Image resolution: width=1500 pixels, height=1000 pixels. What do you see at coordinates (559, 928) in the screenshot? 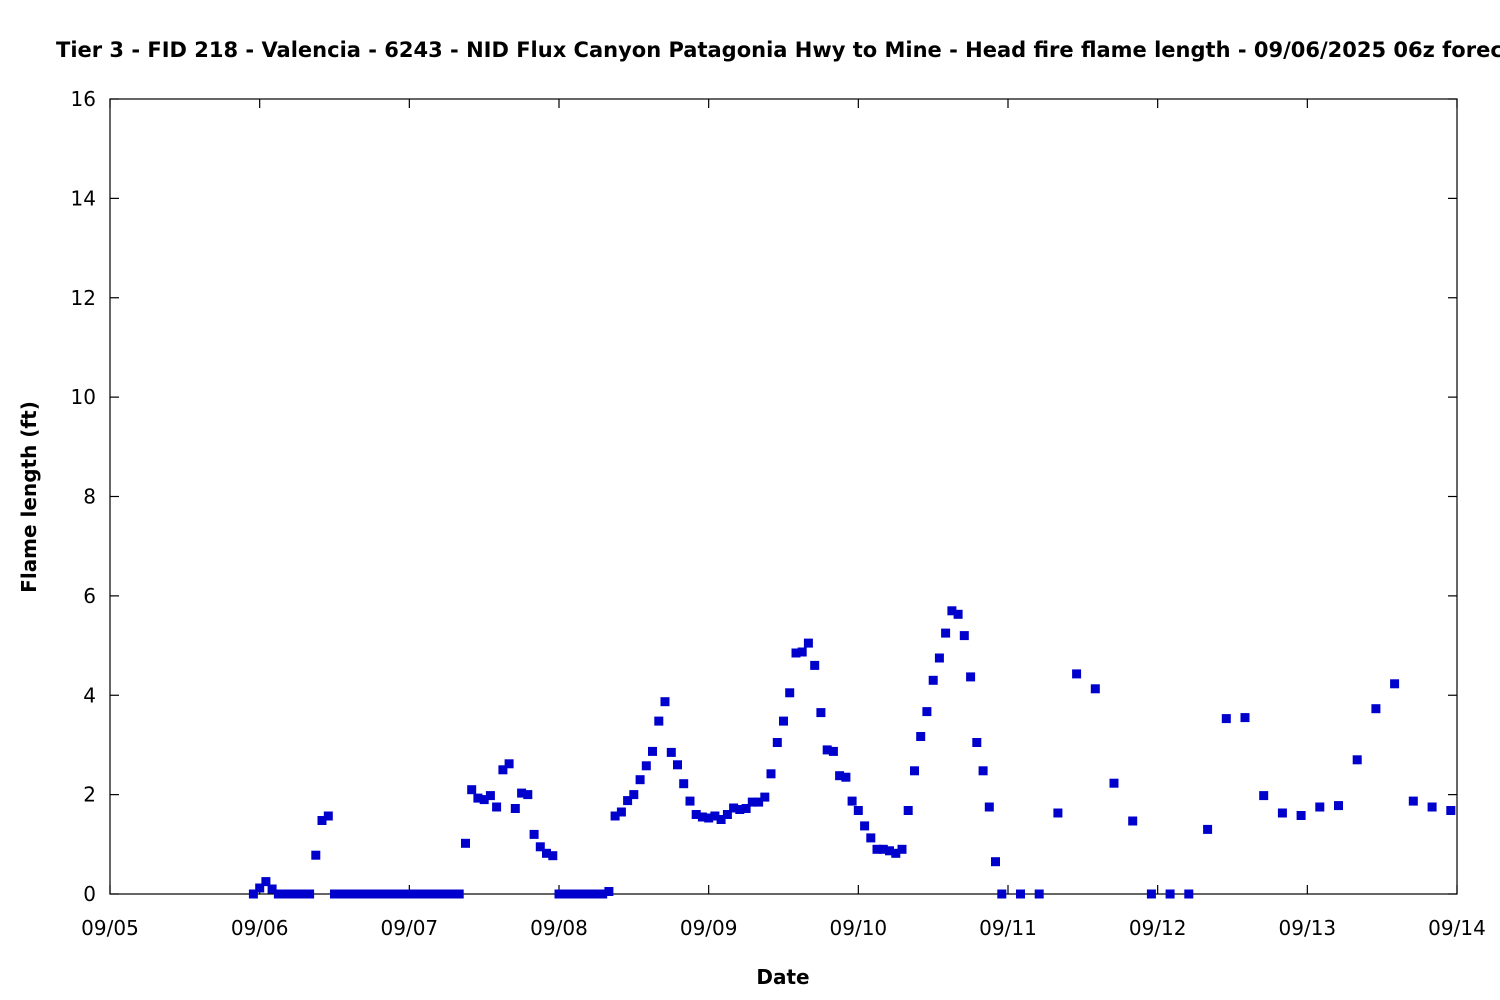
I see `x-tick-label: 09/08` at bounding box center [559, 928].